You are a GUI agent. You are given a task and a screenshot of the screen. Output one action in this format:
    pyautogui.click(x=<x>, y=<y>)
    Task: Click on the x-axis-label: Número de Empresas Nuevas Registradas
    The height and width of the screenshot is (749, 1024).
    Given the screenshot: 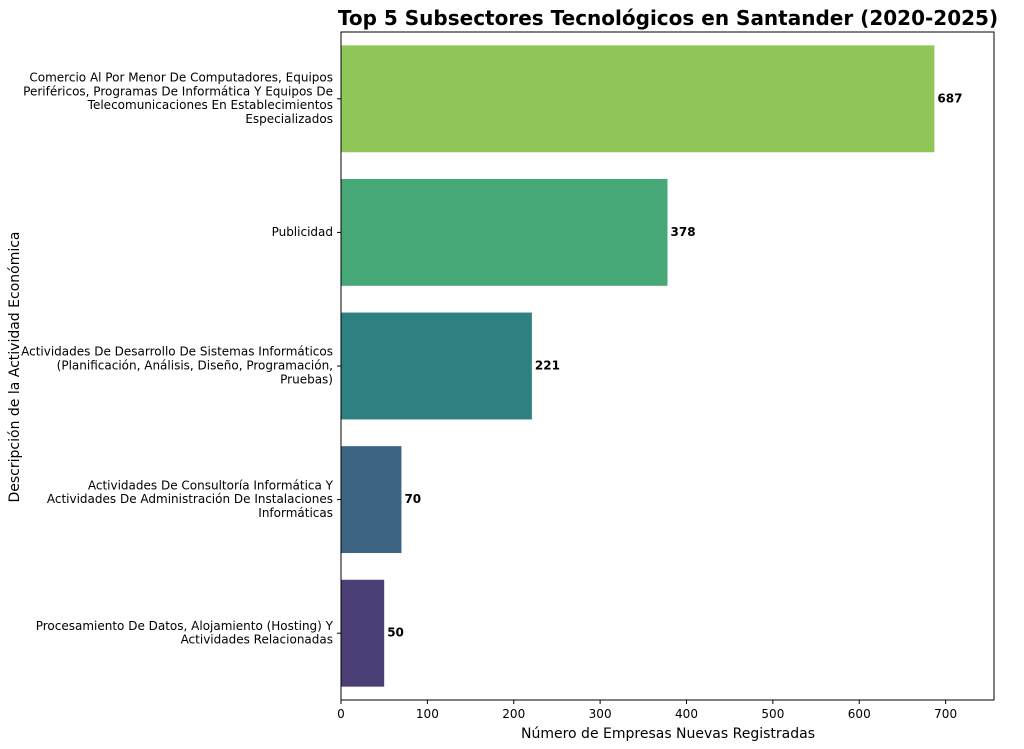 What is the action you would take?
    pyautogui.click(x=668, y=734)
    